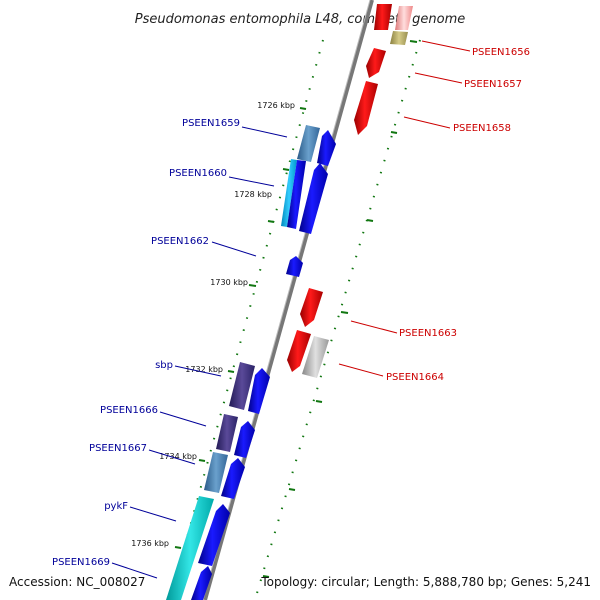  What do you see at coordinates (404, 18) in the screenshot?
I see `gene-feature-pseen1656-domain` at bounding box center [404, 18].